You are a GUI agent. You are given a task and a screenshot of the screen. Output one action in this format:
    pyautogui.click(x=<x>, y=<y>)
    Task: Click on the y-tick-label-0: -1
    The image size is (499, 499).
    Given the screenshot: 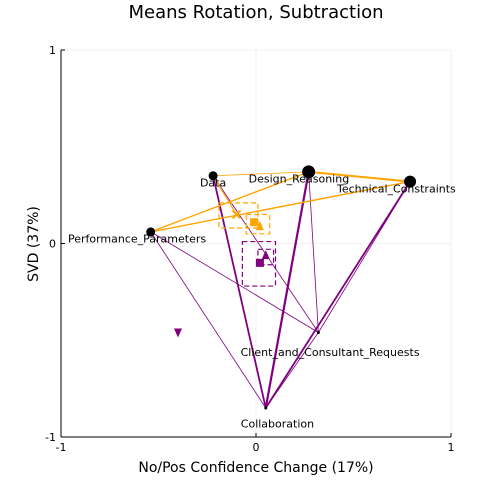 What is the action you would take?
    pyautogui.click(x=50, y=437)
    